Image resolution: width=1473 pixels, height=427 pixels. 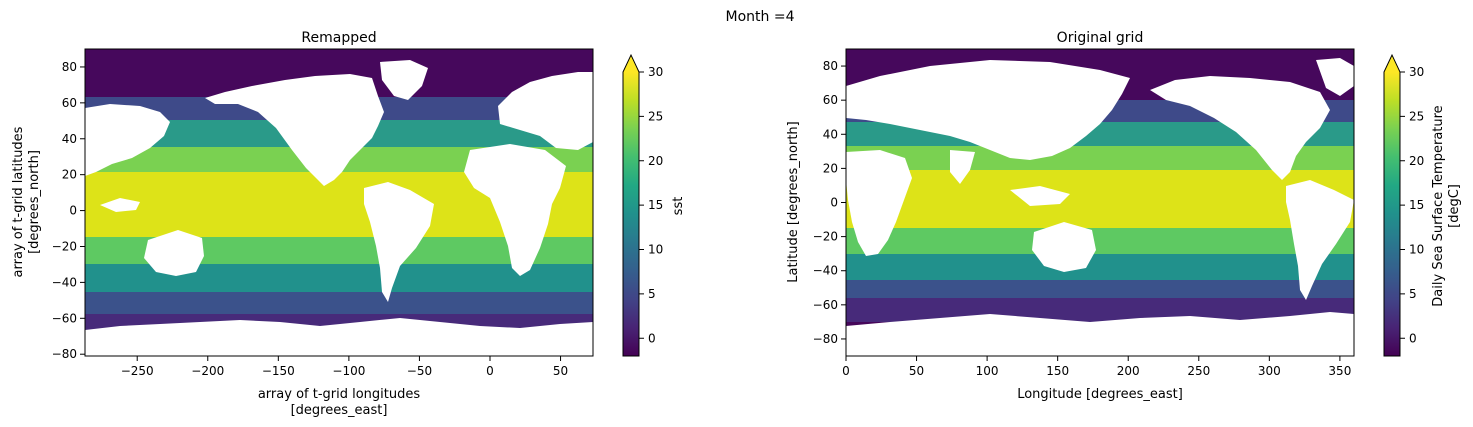 What do you see at coordinates (962, 167) in the screenshot?
I see `land-india` at bounding box center [962, 167].